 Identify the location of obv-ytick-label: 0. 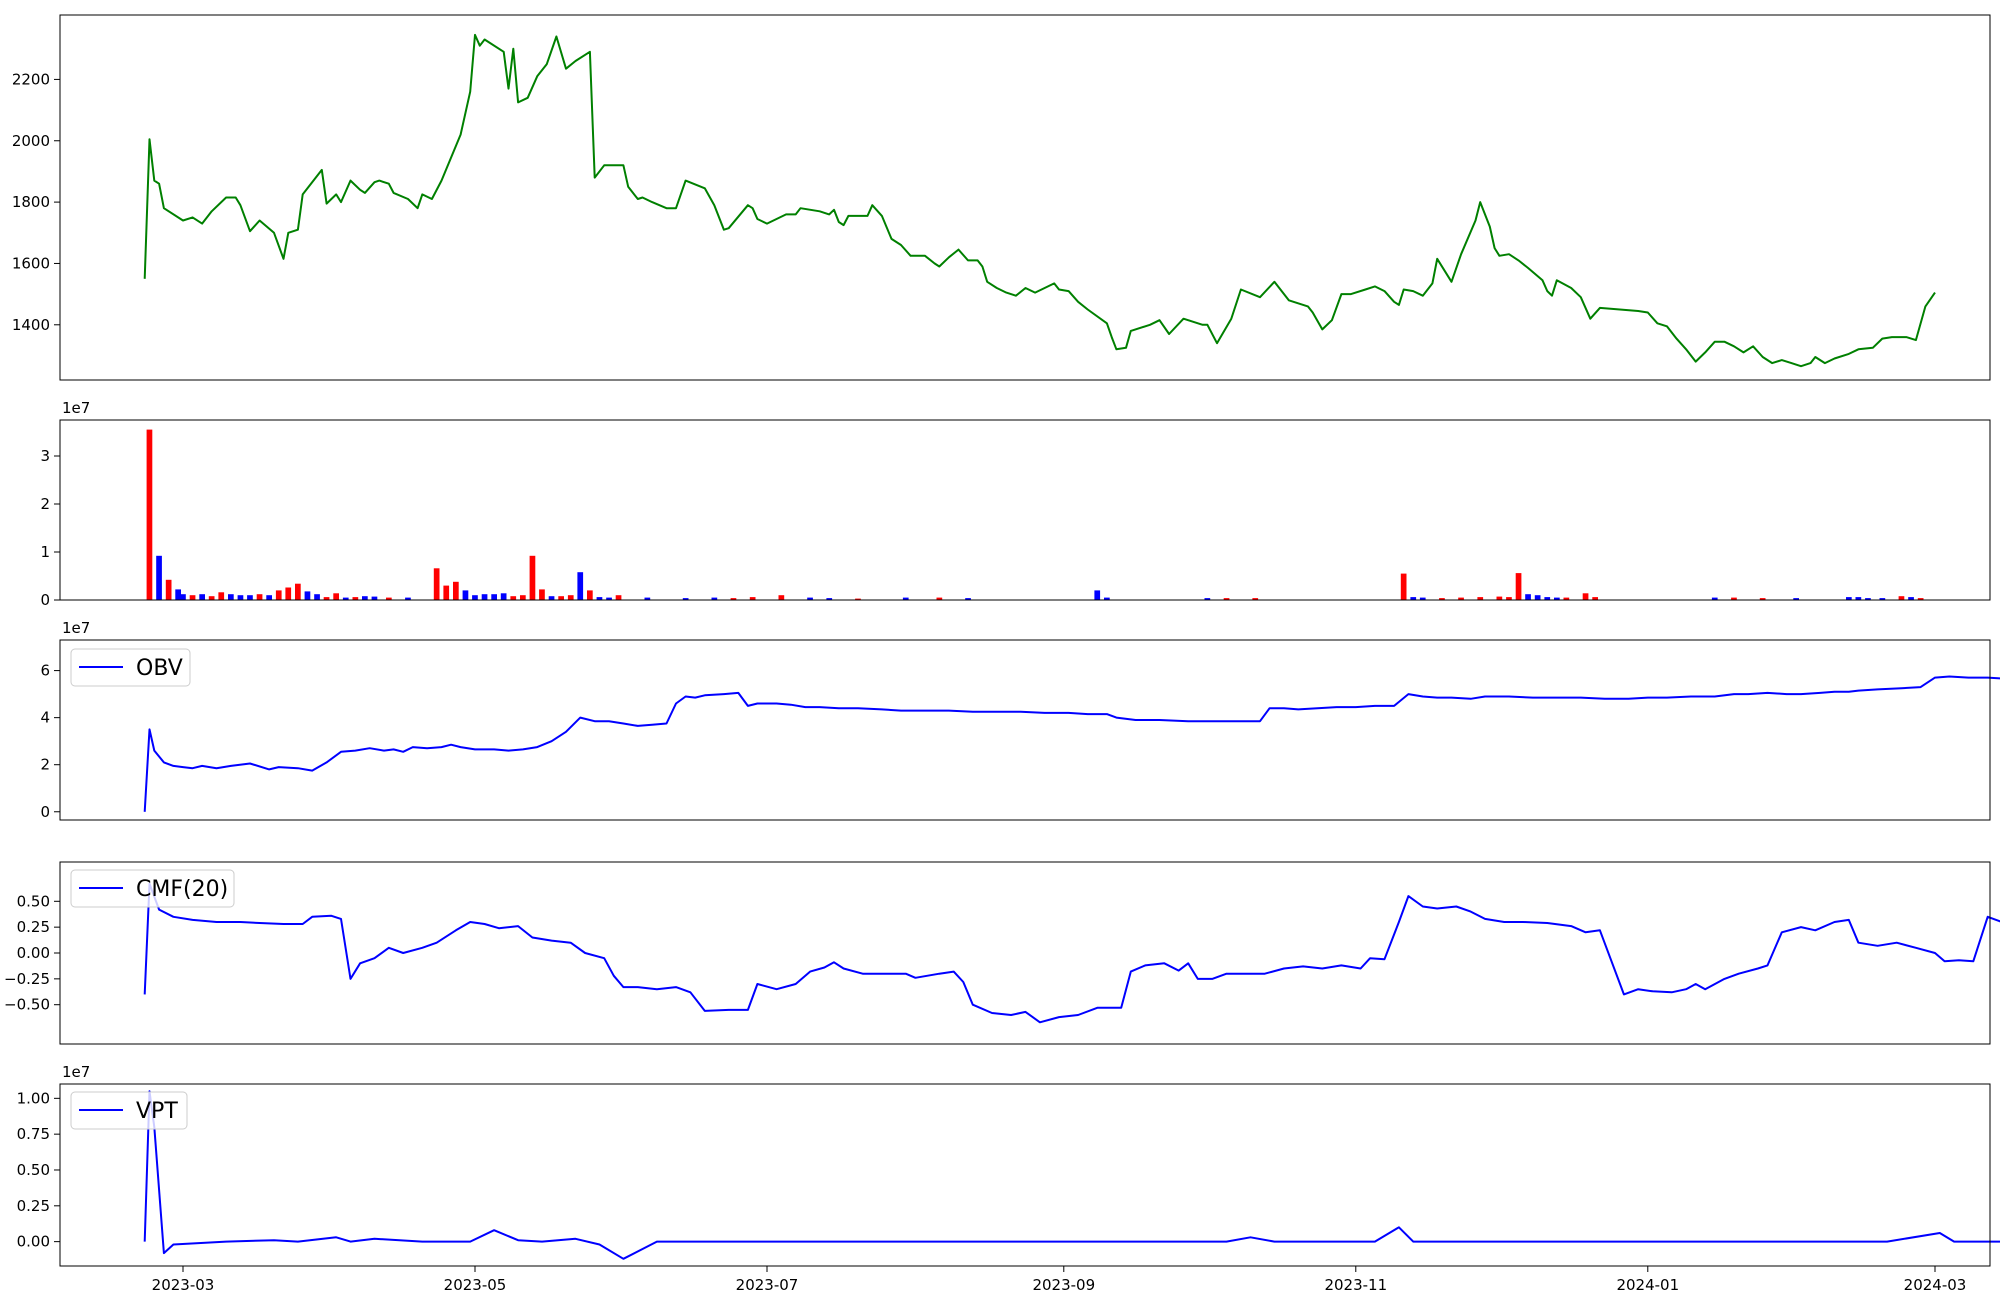
(45, 812).